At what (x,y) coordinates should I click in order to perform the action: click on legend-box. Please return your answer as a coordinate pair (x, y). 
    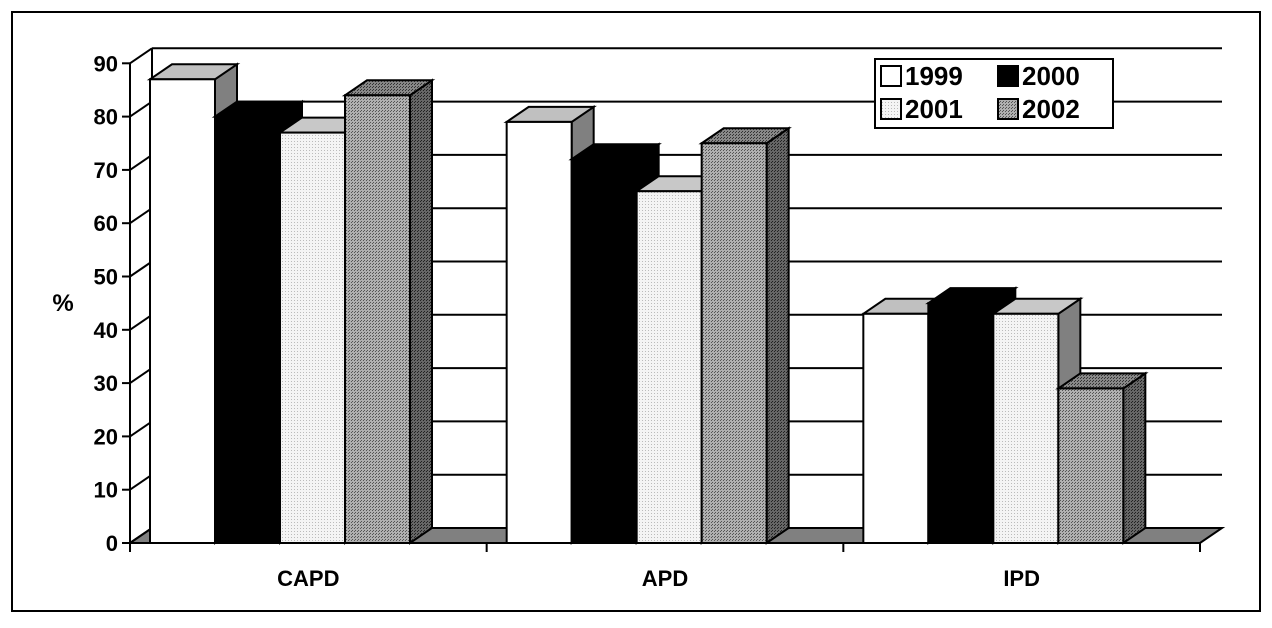
    Looking at the image, I should click on (994, 93).